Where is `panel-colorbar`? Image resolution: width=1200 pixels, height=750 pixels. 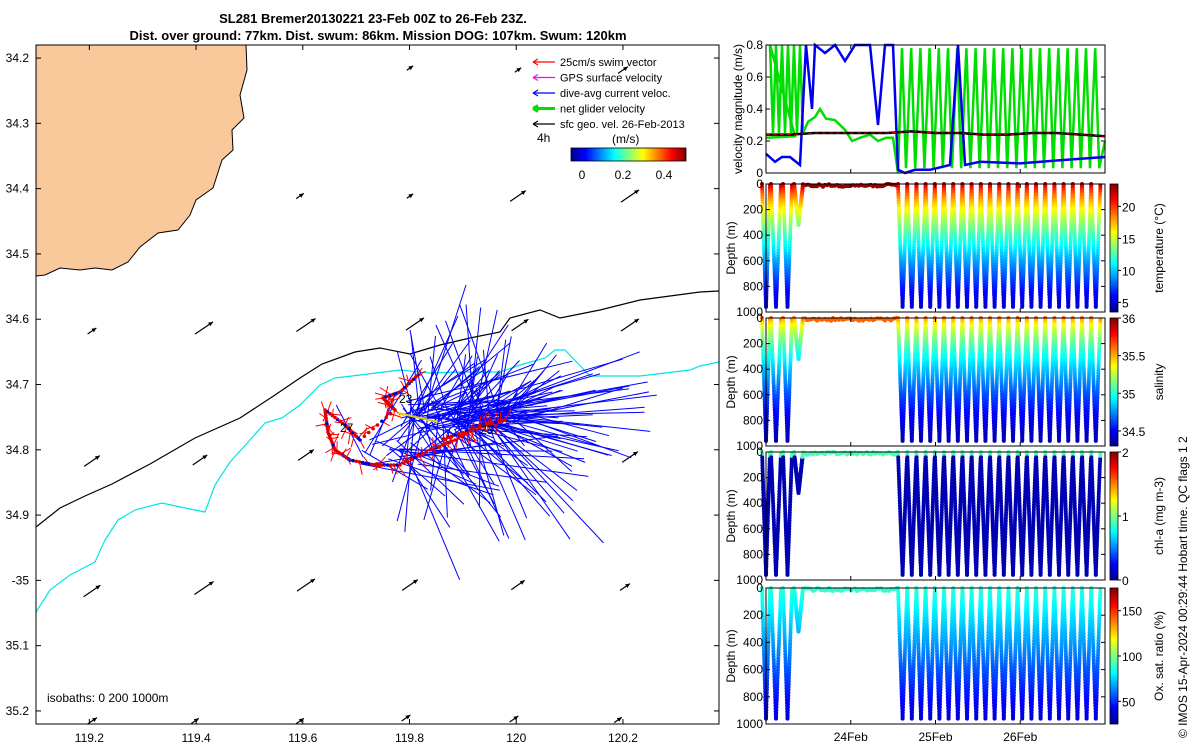
panel-colorbar is located at coordinates (1114, 248).